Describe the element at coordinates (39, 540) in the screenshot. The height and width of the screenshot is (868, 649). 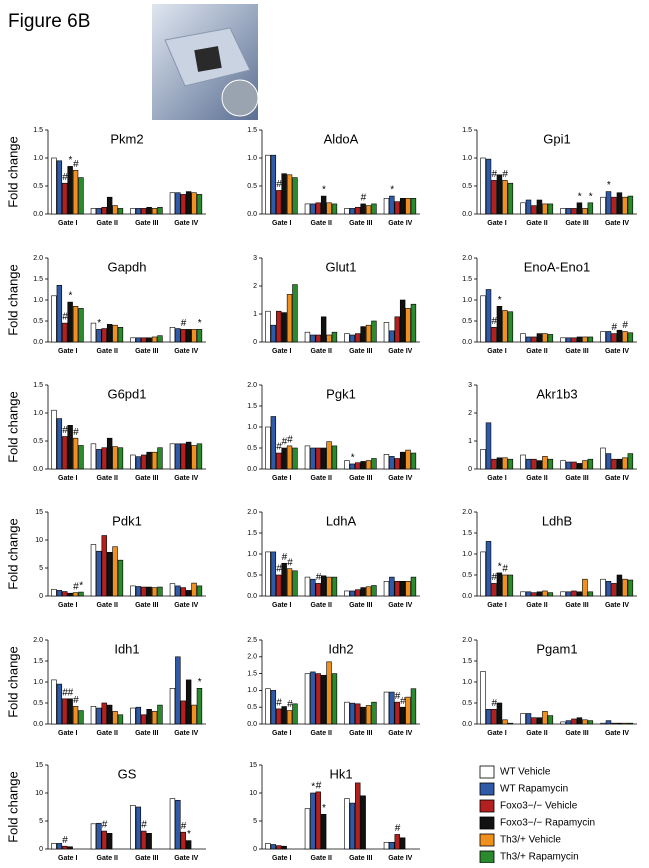
I see `y-tick-label: 10` at that location.